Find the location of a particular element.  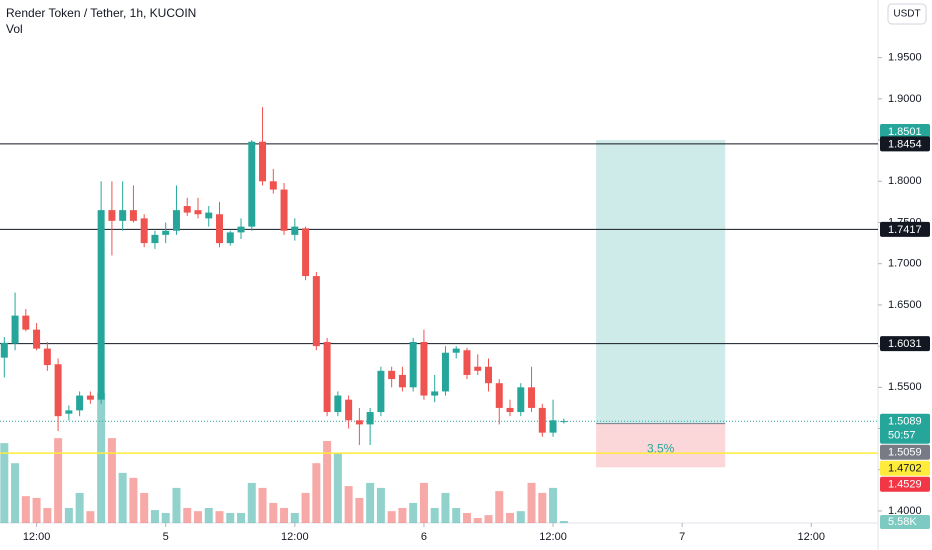

x-tick-label: 5 is located at coordinates (166, 537).